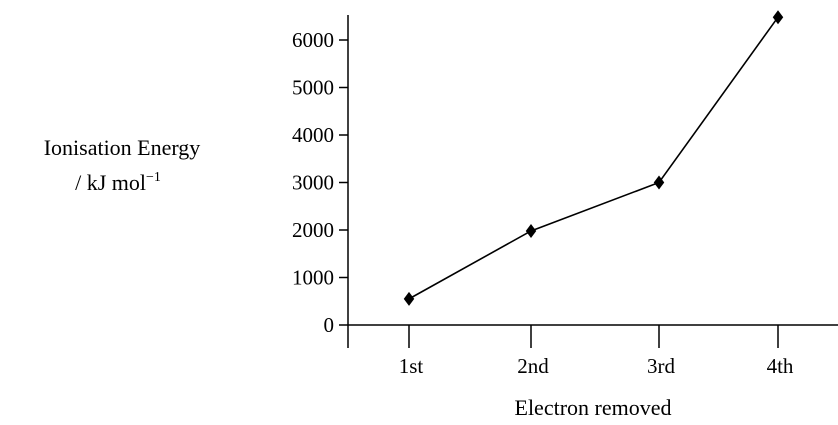 The height and width of the screenshot is (425, 838). I want to click on y-tick-label: 0, so click(329, 325).